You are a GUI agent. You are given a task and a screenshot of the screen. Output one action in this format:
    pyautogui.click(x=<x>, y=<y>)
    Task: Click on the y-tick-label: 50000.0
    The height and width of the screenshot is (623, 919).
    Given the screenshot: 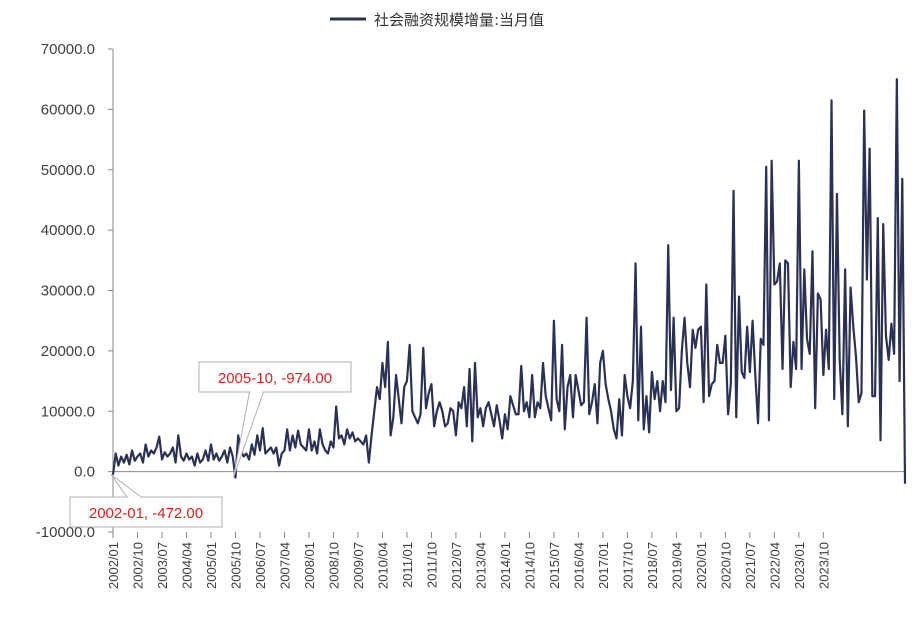 What is the action you would take?
    pyautogui.click(x=68, y=170)
    